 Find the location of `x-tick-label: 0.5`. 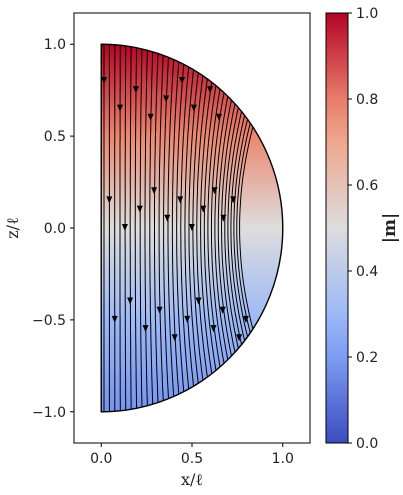

x-tick-label: 0.5 is located at coordinates (192, 459).